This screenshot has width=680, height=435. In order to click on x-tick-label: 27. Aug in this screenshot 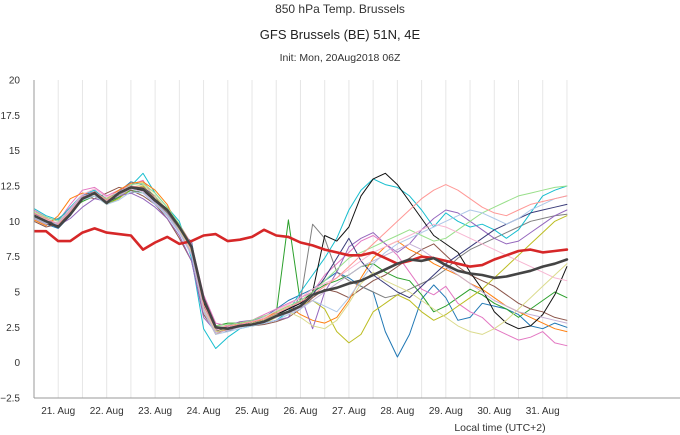, I will do `click(349, 411)`.